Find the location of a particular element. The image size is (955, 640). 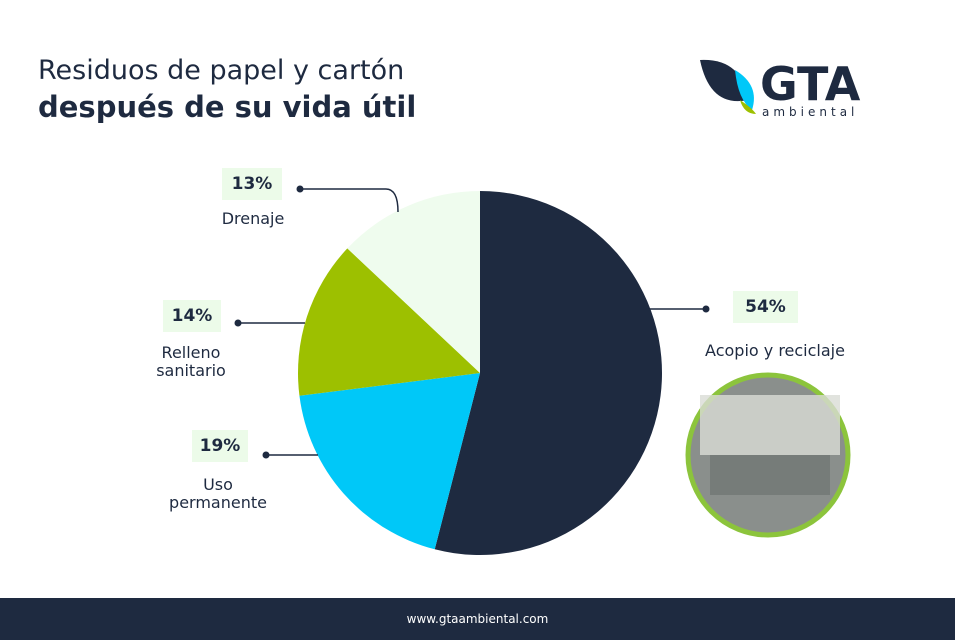

chart-title: Residuos de papel y cartón is located at coordinates (221, 70).